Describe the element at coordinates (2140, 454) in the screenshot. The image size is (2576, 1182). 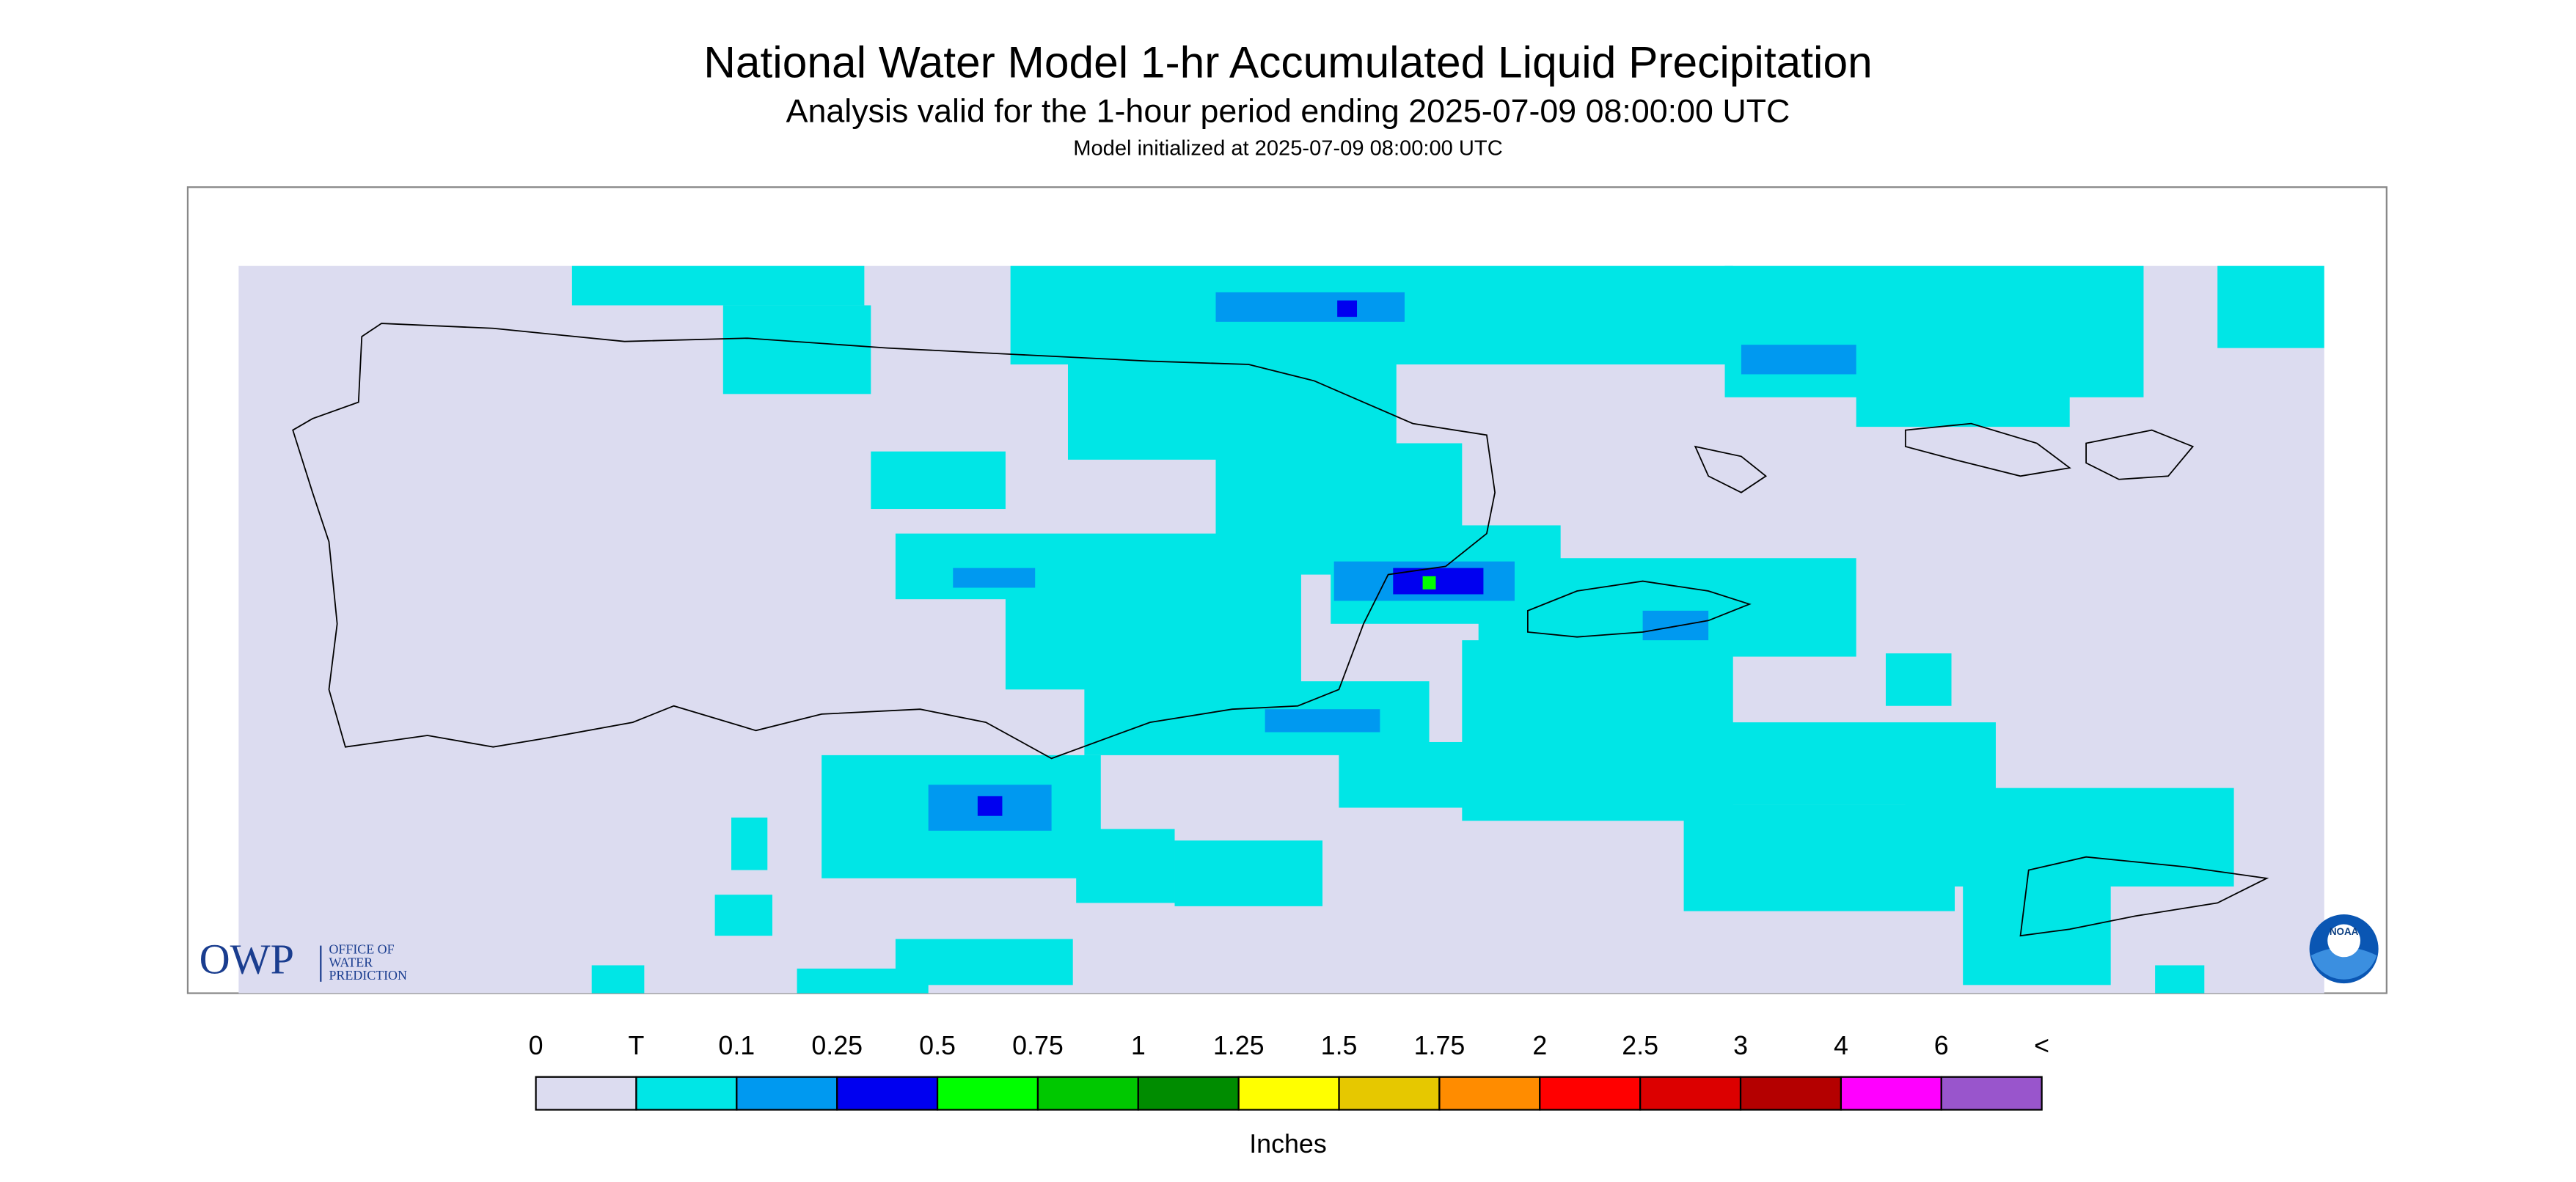
I see `st-john-coast` at that location.